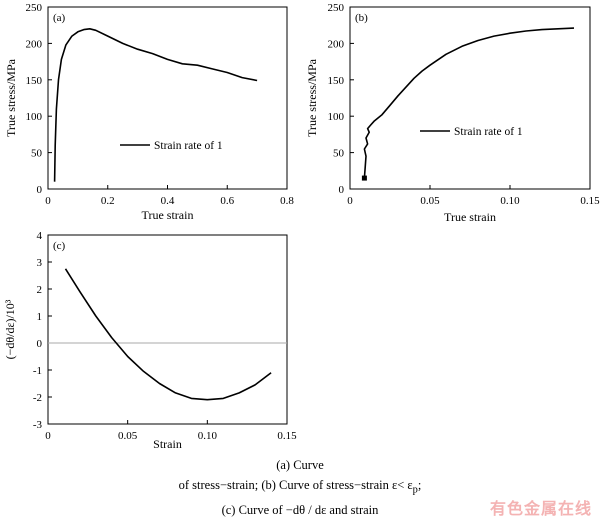 The width and height of the screenshot is (600, 525). I want to click on panel-a-xtick-label: 0, so click(48, 201).